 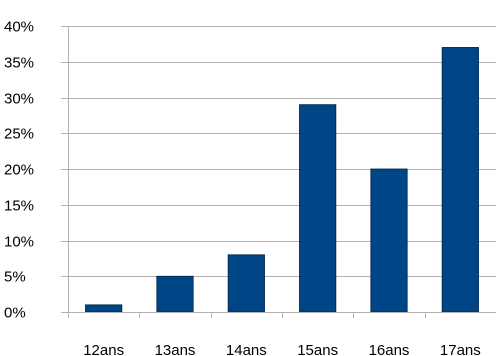 I want to click on x-tick-label: 16ans, so click(x=389, y=349).